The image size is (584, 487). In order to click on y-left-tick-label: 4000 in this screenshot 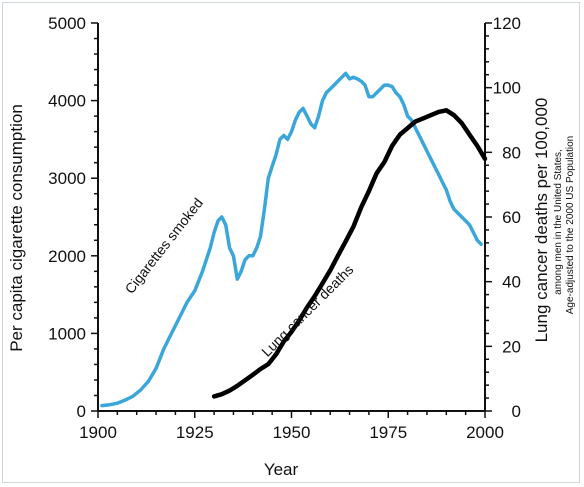, I will do `click(67, 101)`.